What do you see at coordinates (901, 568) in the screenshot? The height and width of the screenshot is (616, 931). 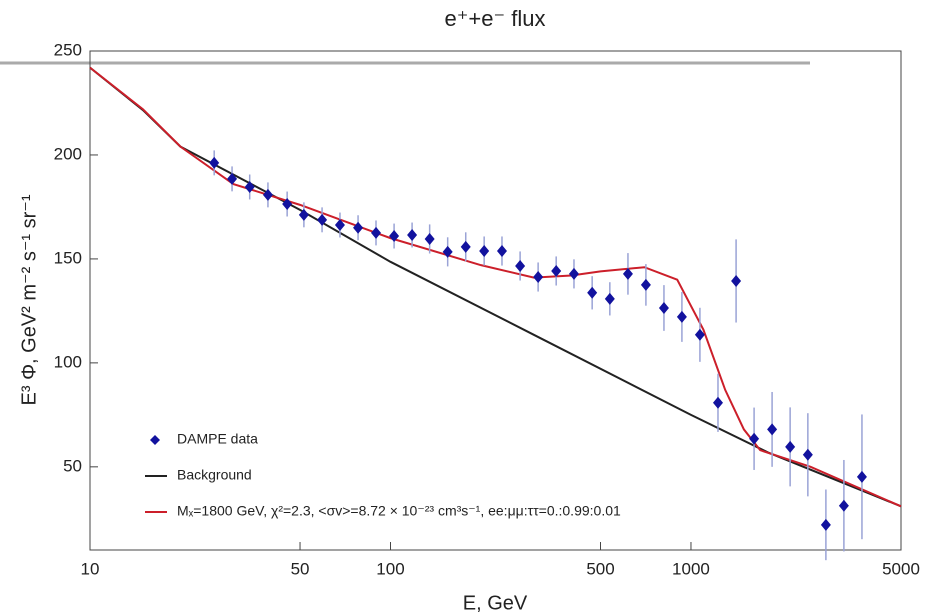 I see `x-tick-label: 5000` at bounding box center [901, 568].